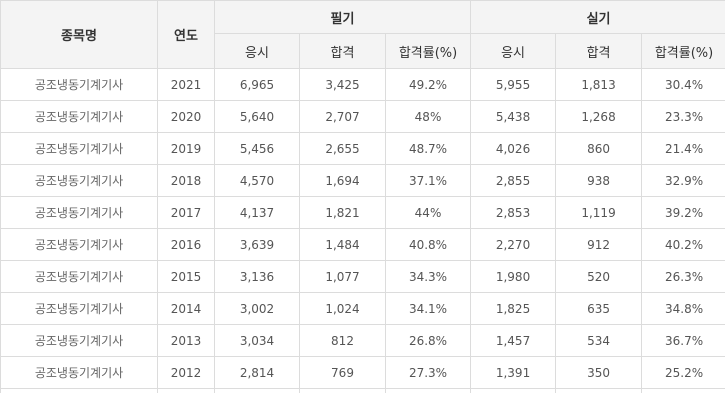 The width and height of the screenshot is (725, 401). What do you see at coordinates (257, 308) in the screenshot?
I see `cell-written-applicants: 3,002` at bounding box center [257, 308].